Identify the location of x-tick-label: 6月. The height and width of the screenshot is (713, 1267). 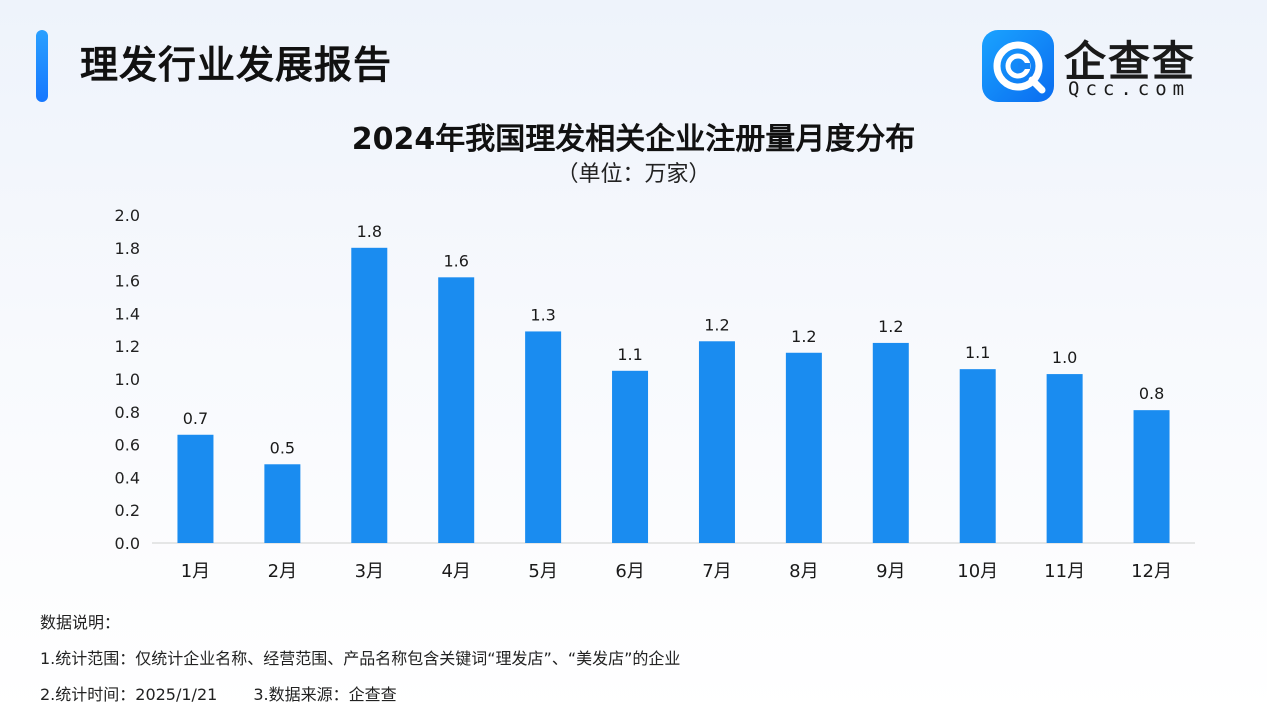
(629, 571).